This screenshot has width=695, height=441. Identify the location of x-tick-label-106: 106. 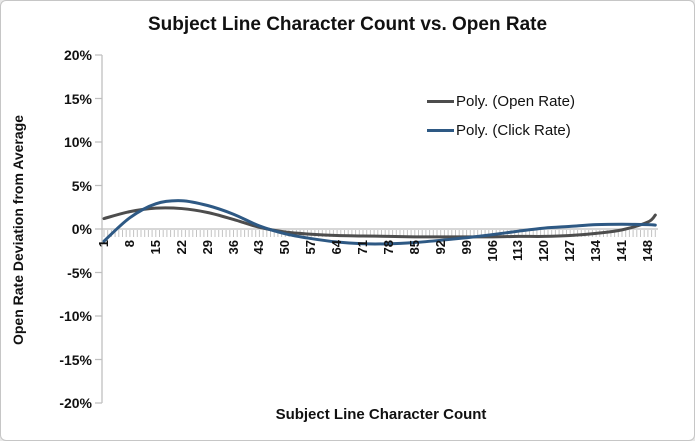
(492, 251).